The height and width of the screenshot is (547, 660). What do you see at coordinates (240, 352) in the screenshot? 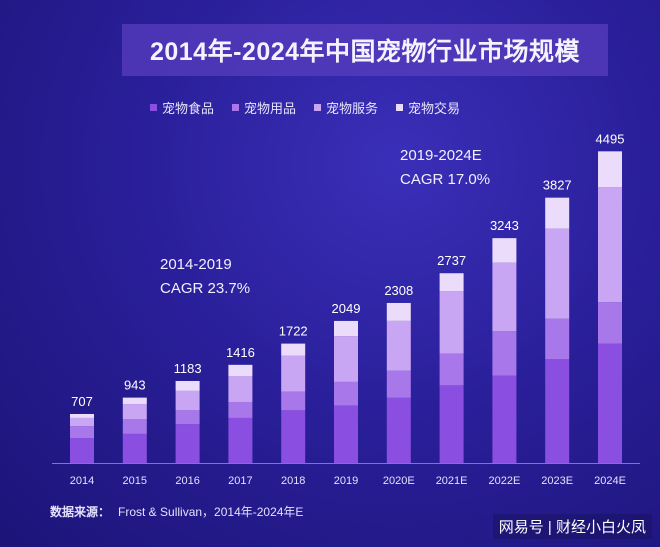
I see `bar-total-label: 1416` at bounding box center [240, 352].